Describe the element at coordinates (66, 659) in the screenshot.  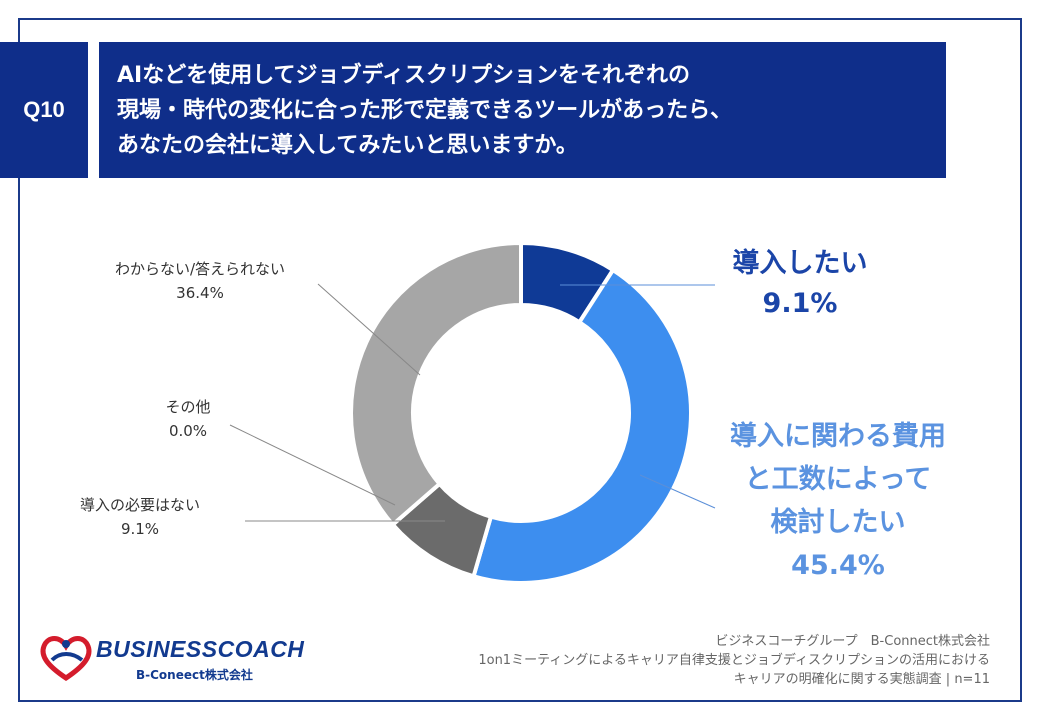
I see `heart-logo-icon` at that location.